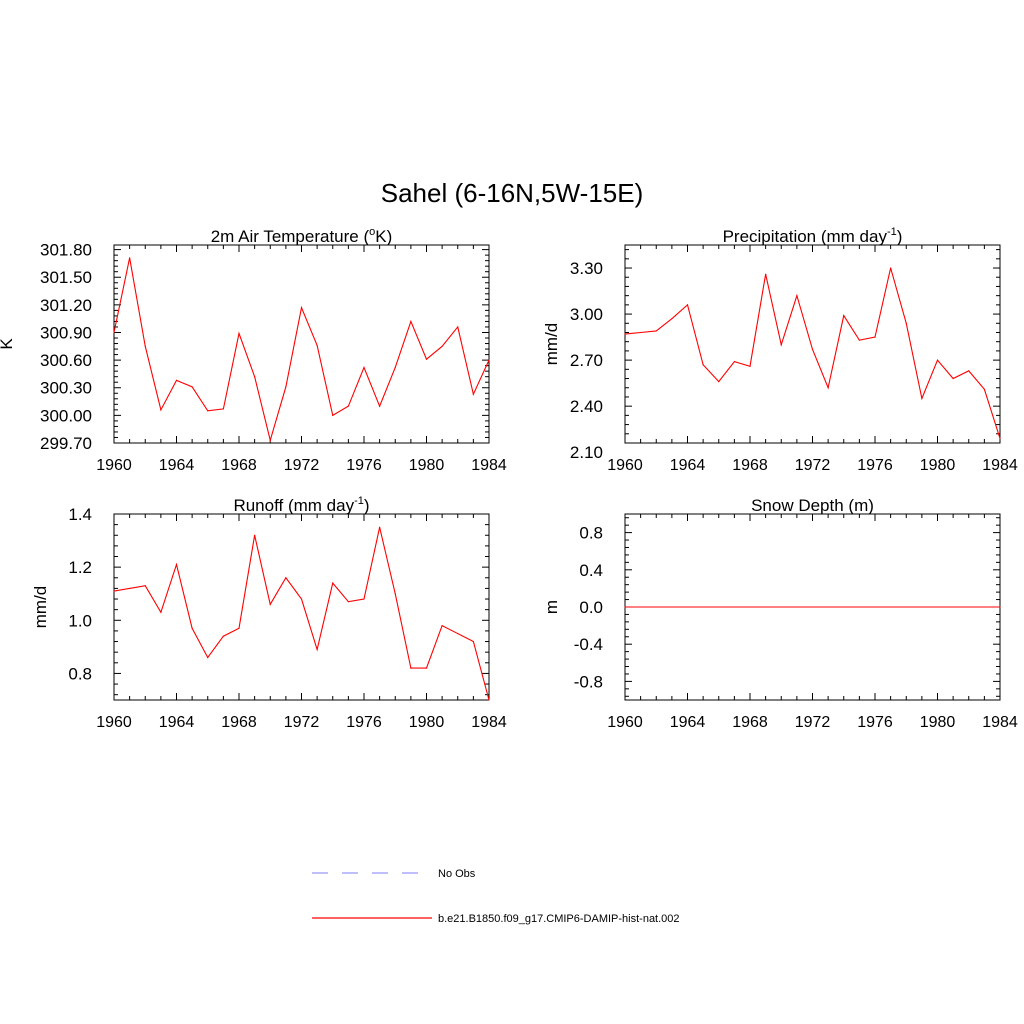 This screenshot has height=1024, width=1024. I want to click on runoff-ylabel: mm/d, so click(40, 607).